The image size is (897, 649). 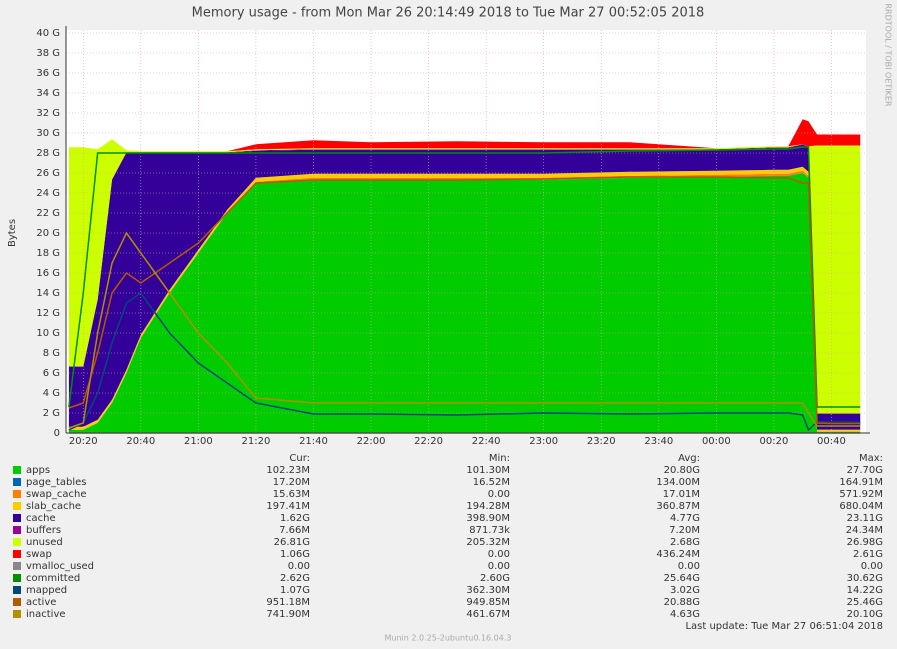 What do you see at coordinates (371, 441) in the screenshot?
I see `x-tick-label: 22:00` at bounding box center [371, 441].